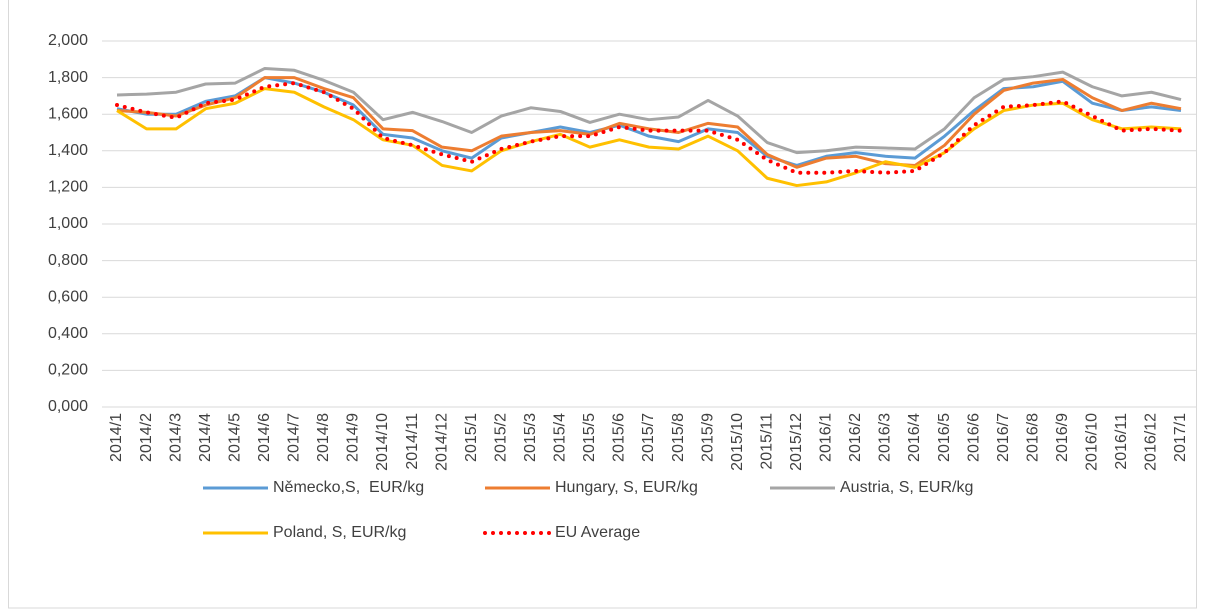  What do you see at coordinates (68, 370) in the screenshot?
I see `y-tick-label: 0,200` at bounding box center [68, 370].